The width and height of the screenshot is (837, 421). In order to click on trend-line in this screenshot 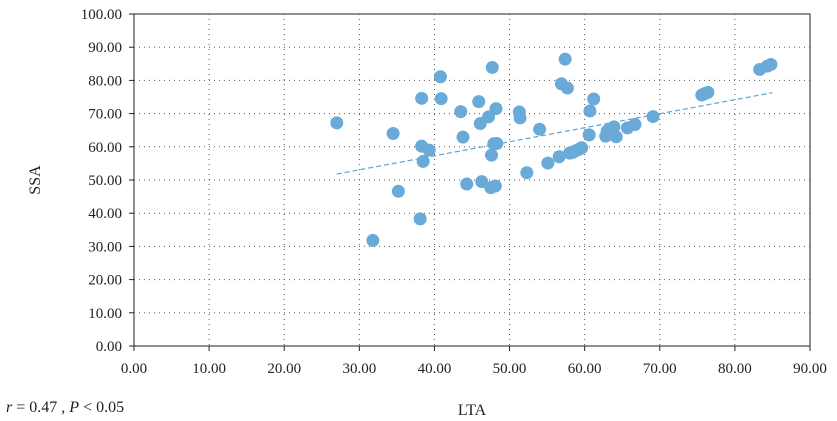, I will do `click(554, 133)`.